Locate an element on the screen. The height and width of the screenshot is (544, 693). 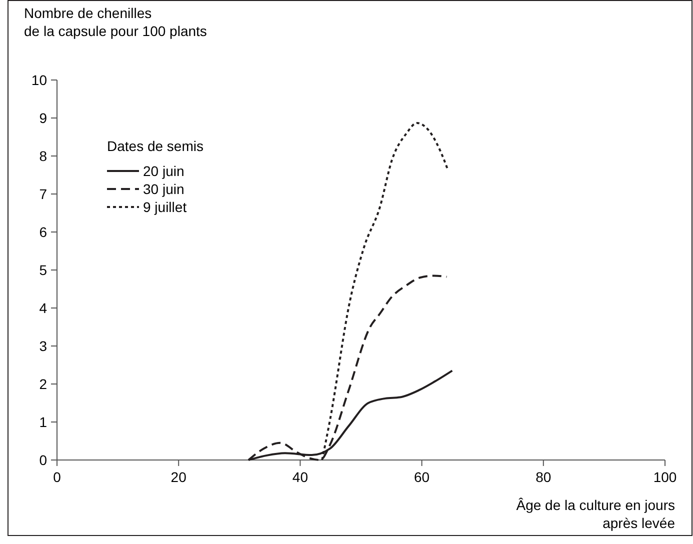
y-axis-title: Nombre de chenilles de la capsule pour 100 plants is located at coordinates (115, 22).